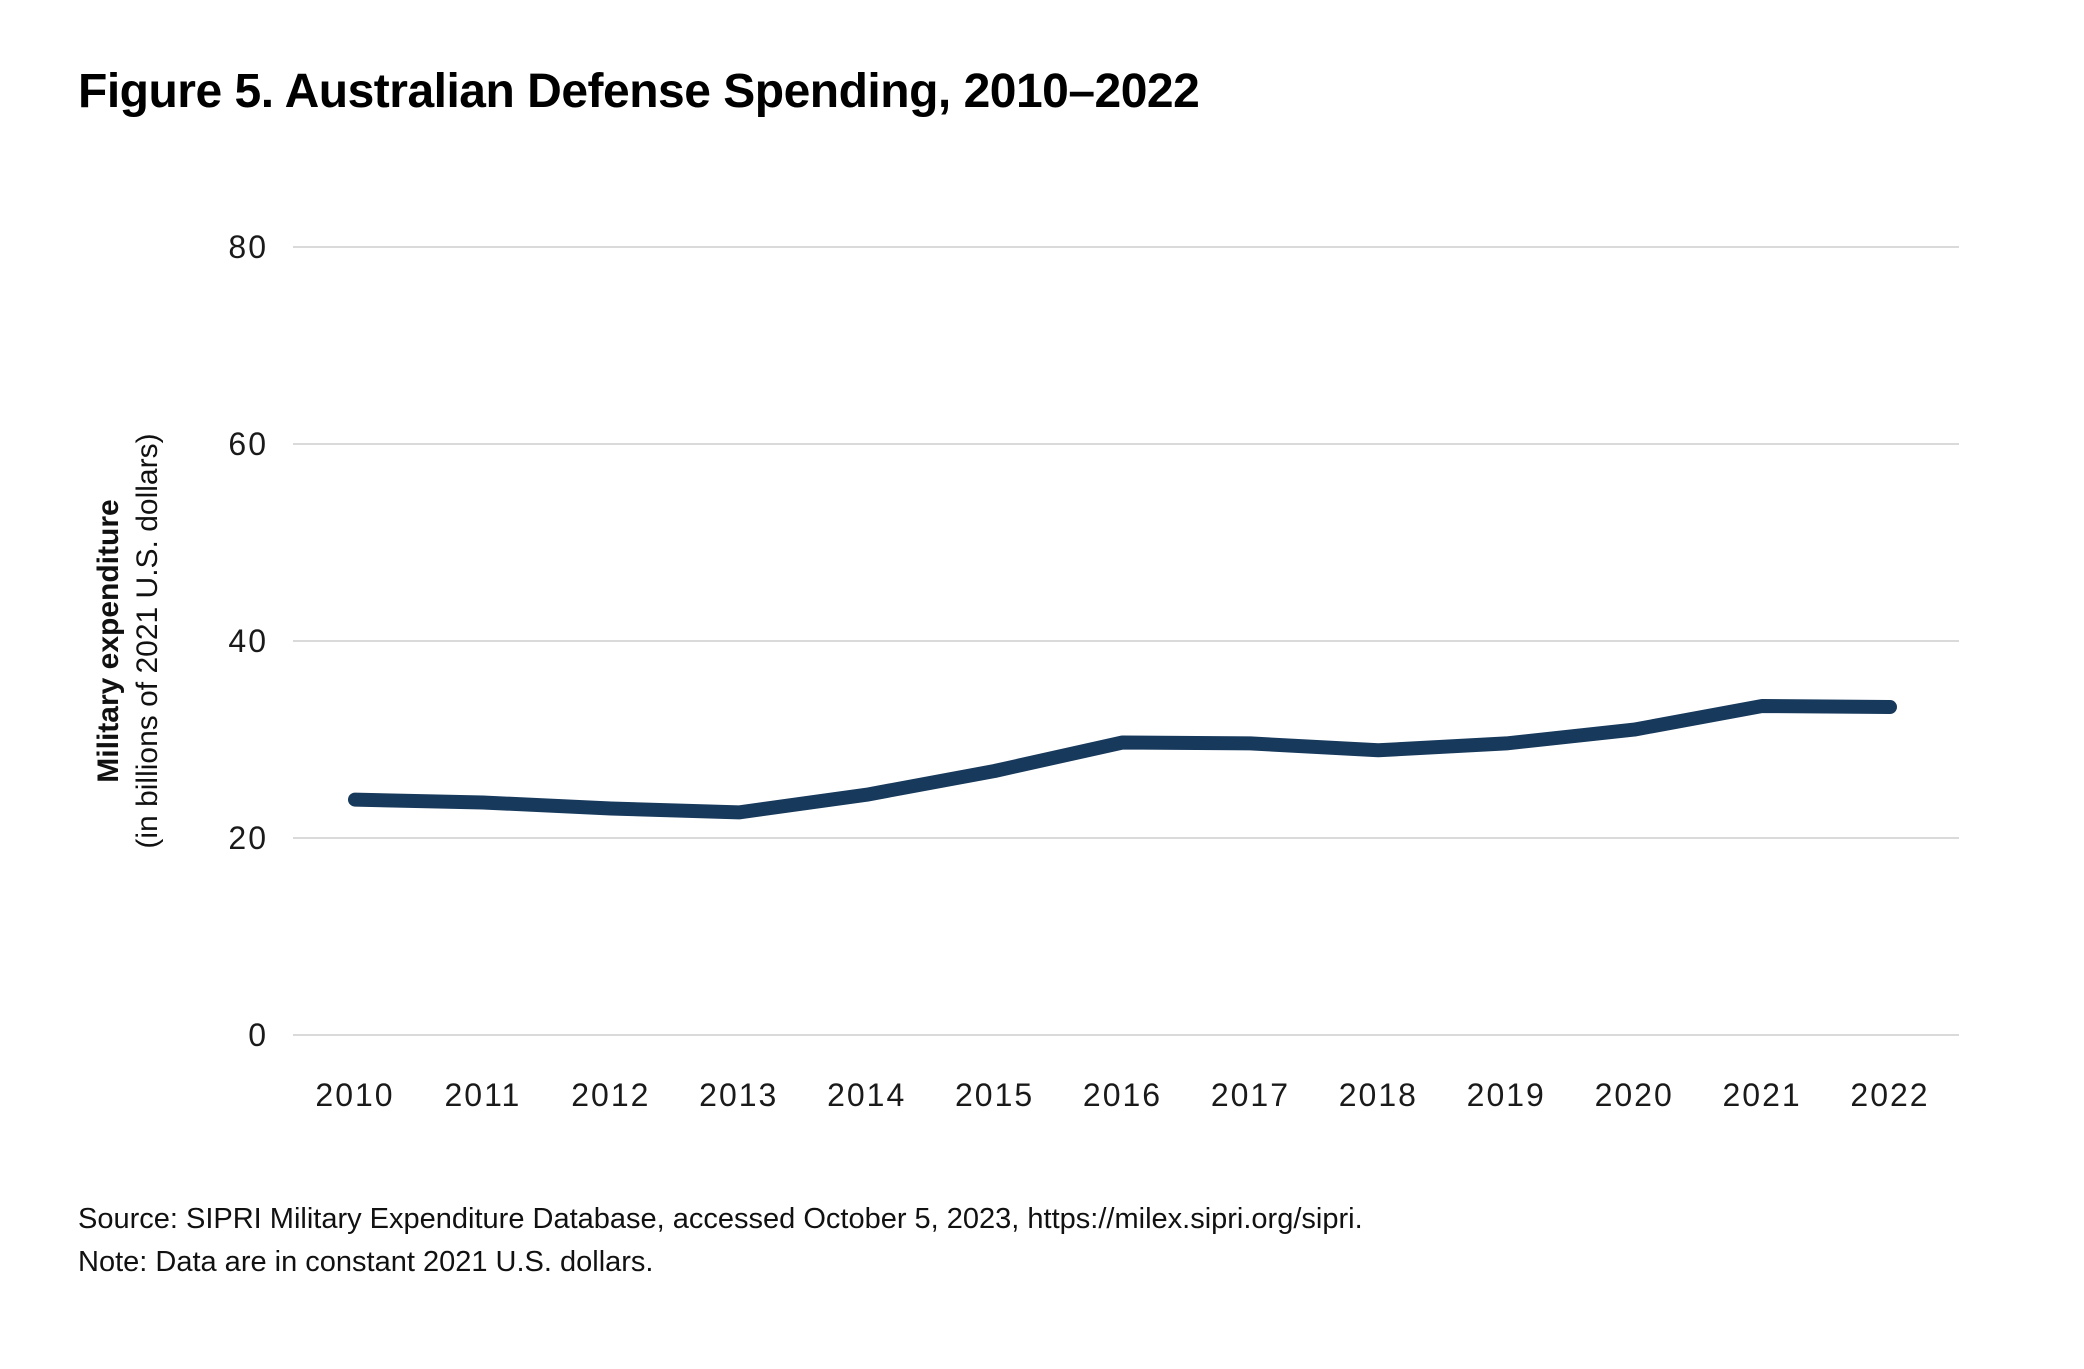 The height and width of the screenshot is (1369, 2084). What do you see at coordinates (1506, 1095) in the screenshot?
I see `x-tick-label-2019: 2019` at bounding box center [1506, 1095].